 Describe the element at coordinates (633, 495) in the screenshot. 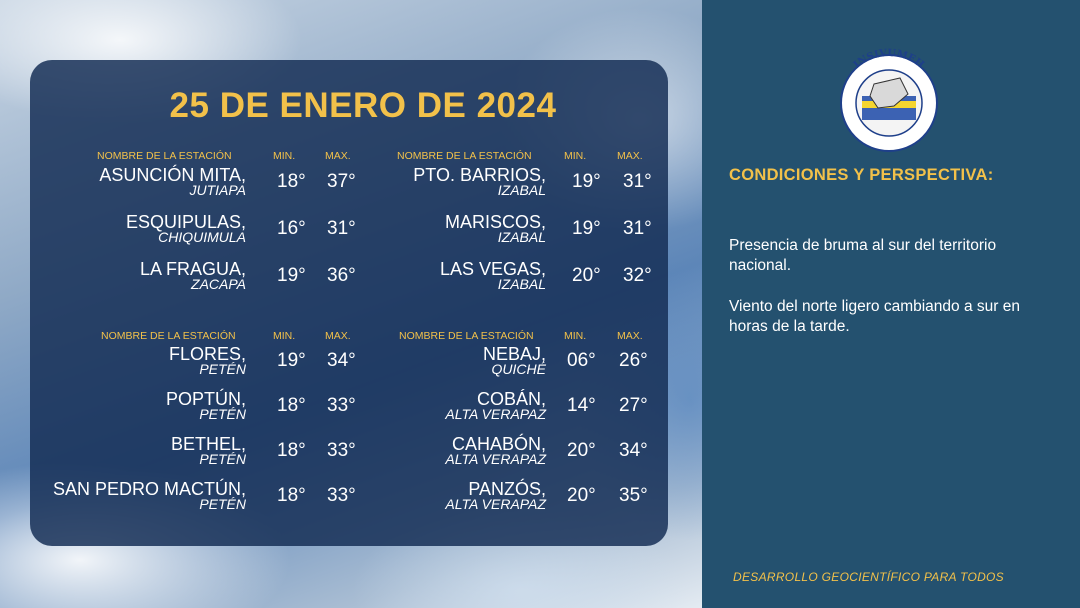

I see `max-temperature: 35°` at that location.